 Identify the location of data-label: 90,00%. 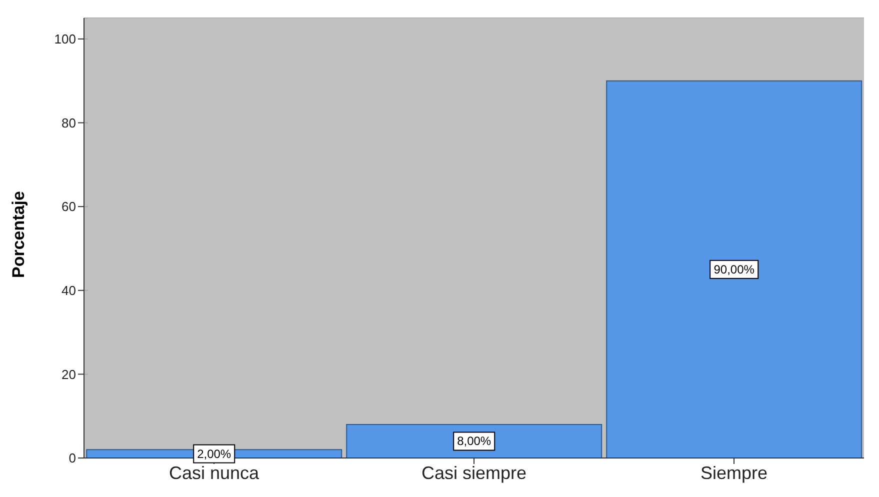
(734, 269).